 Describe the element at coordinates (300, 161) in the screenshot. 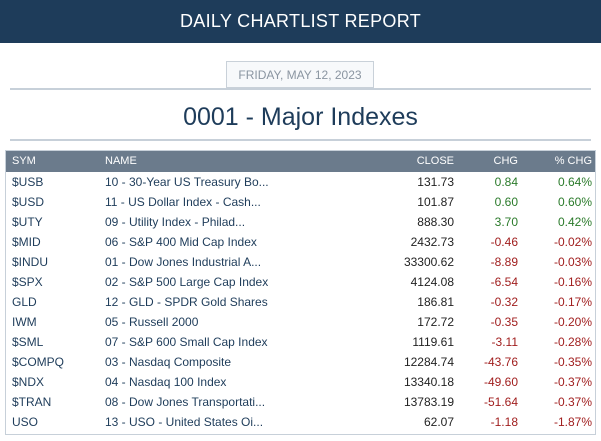

I see `table-header: SYM NAME CLOSE CHG % CHG` at that location.